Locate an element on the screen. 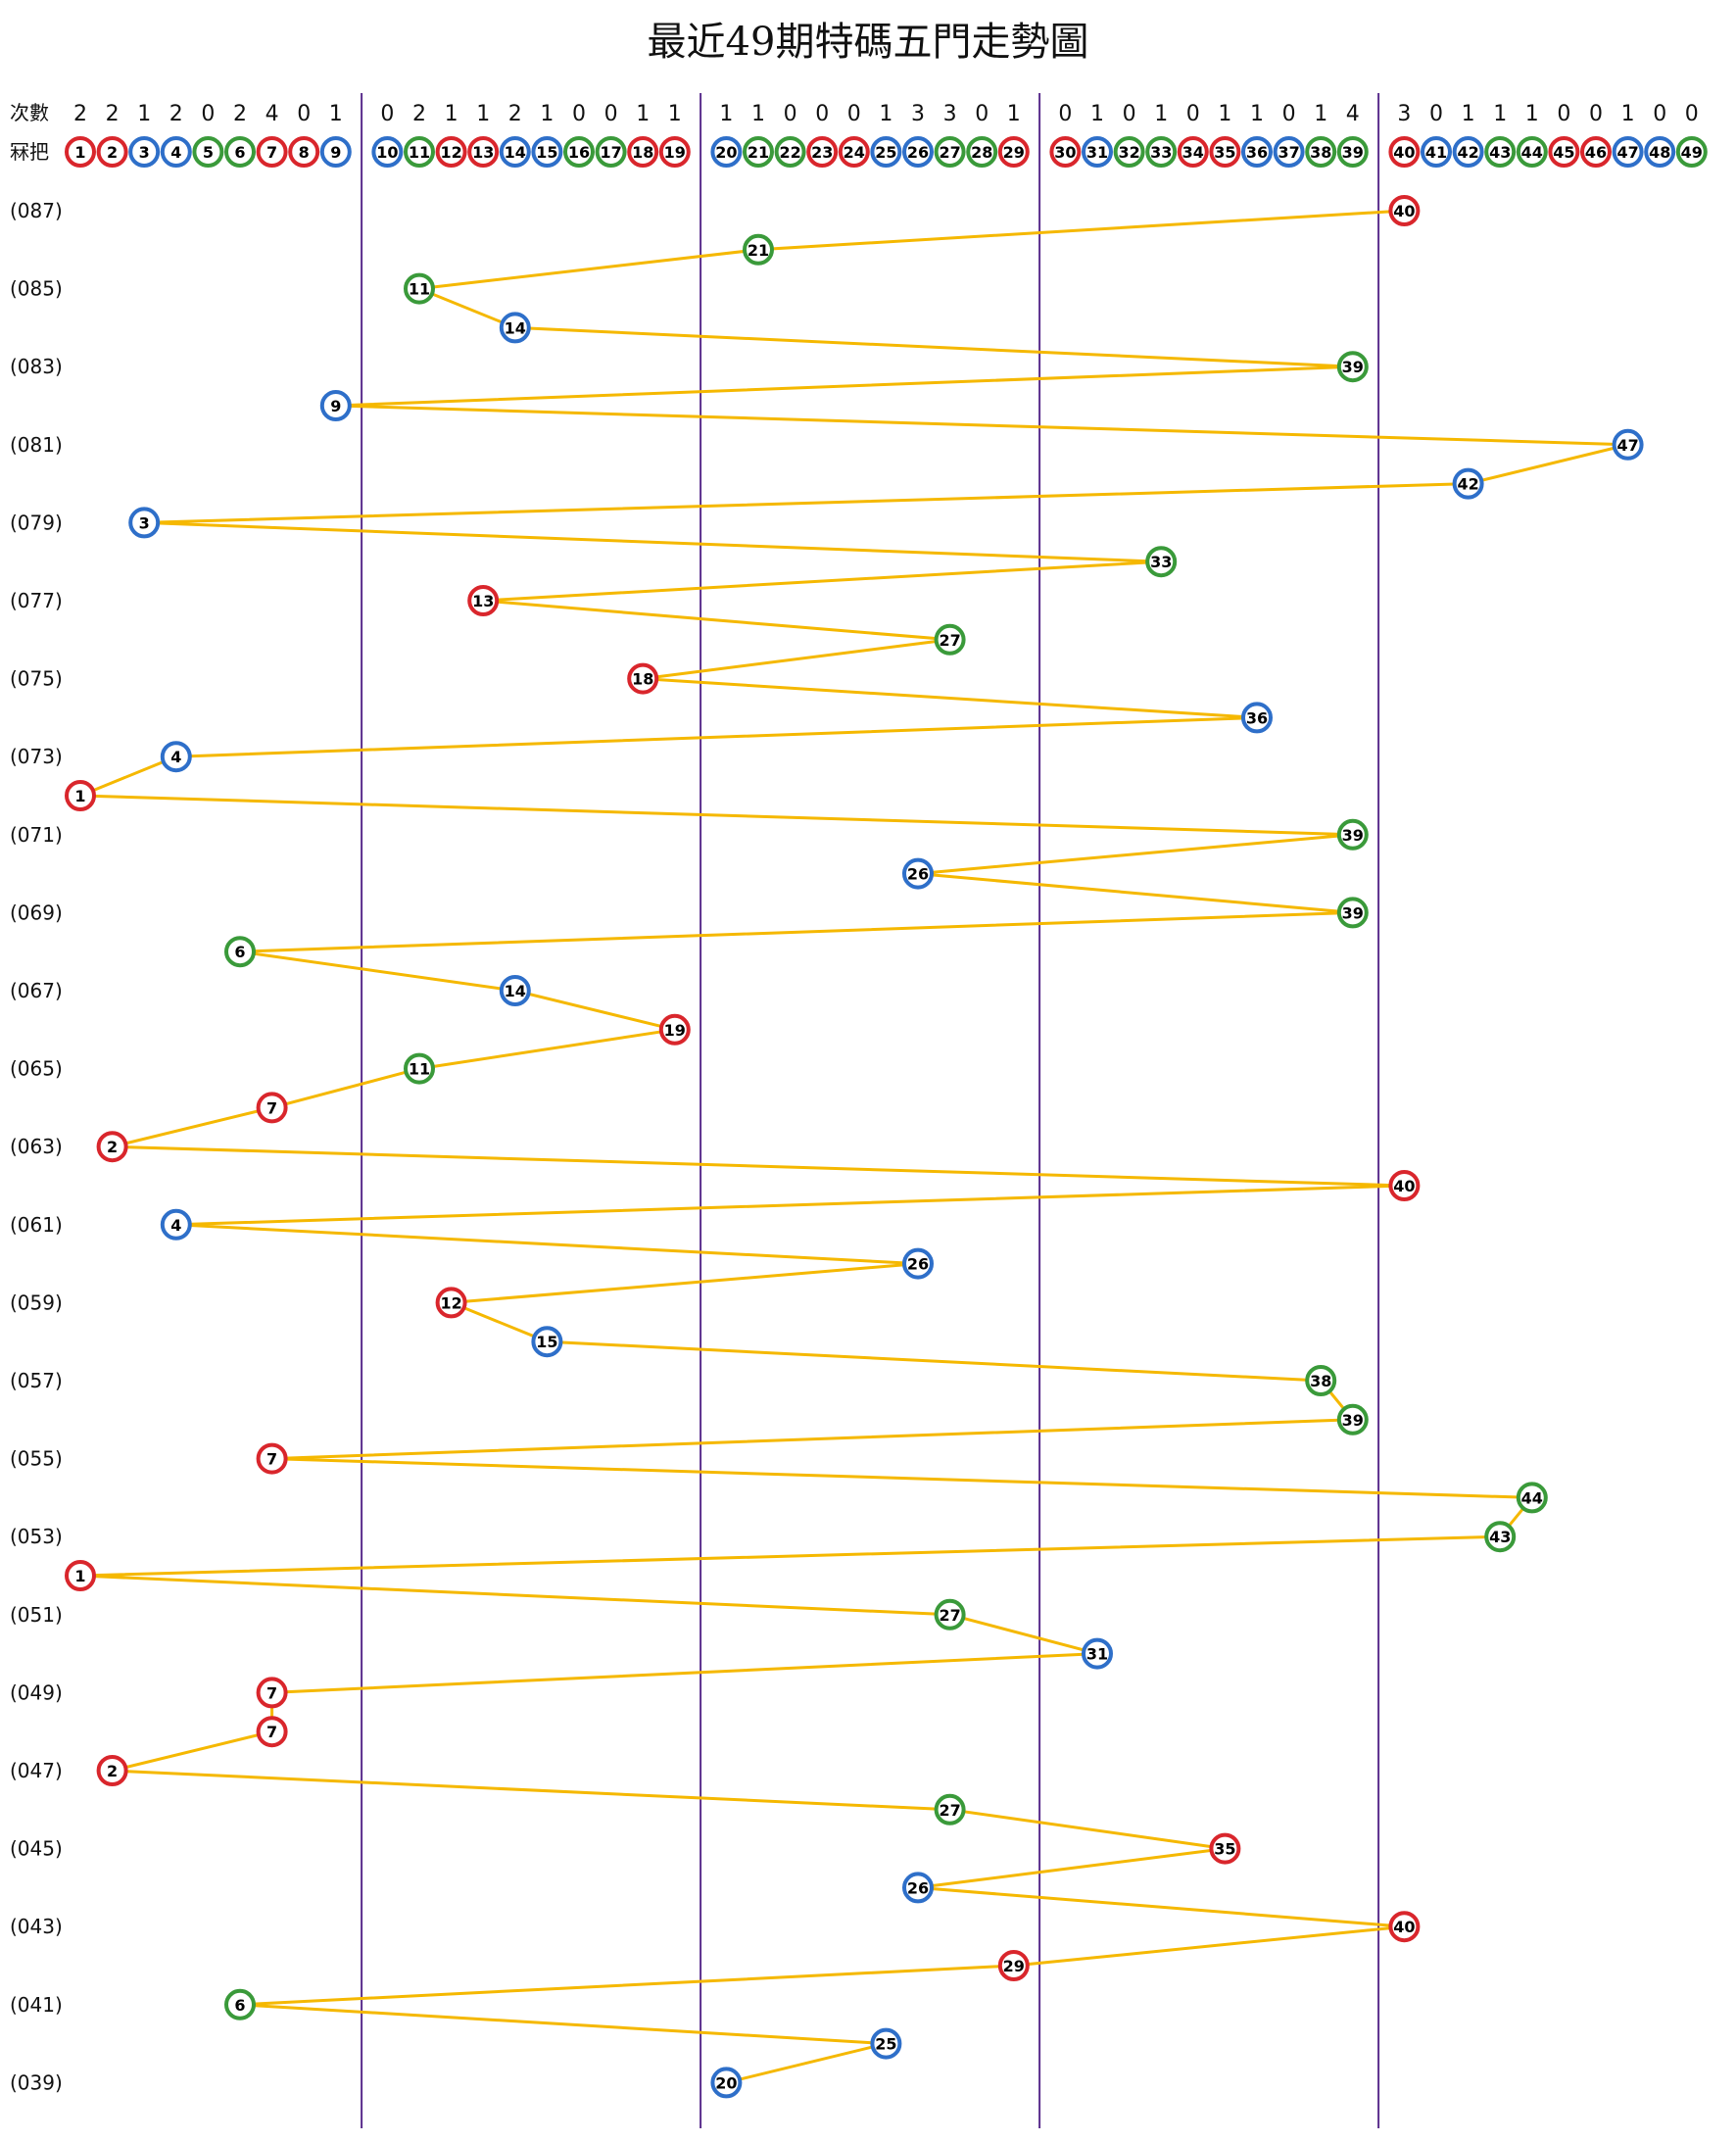  header-ball: 2 is located at coordinates (112, 152).